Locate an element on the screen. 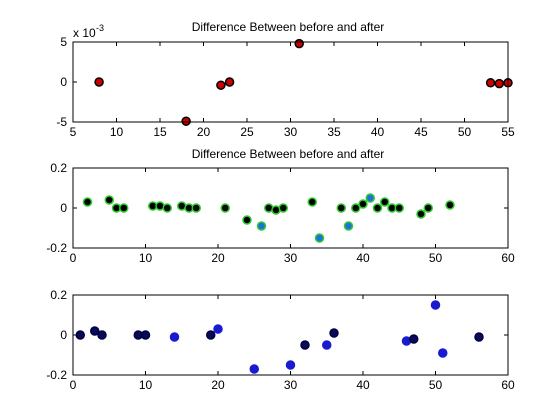  subplot-2-points is located at coordinates (268, 218).